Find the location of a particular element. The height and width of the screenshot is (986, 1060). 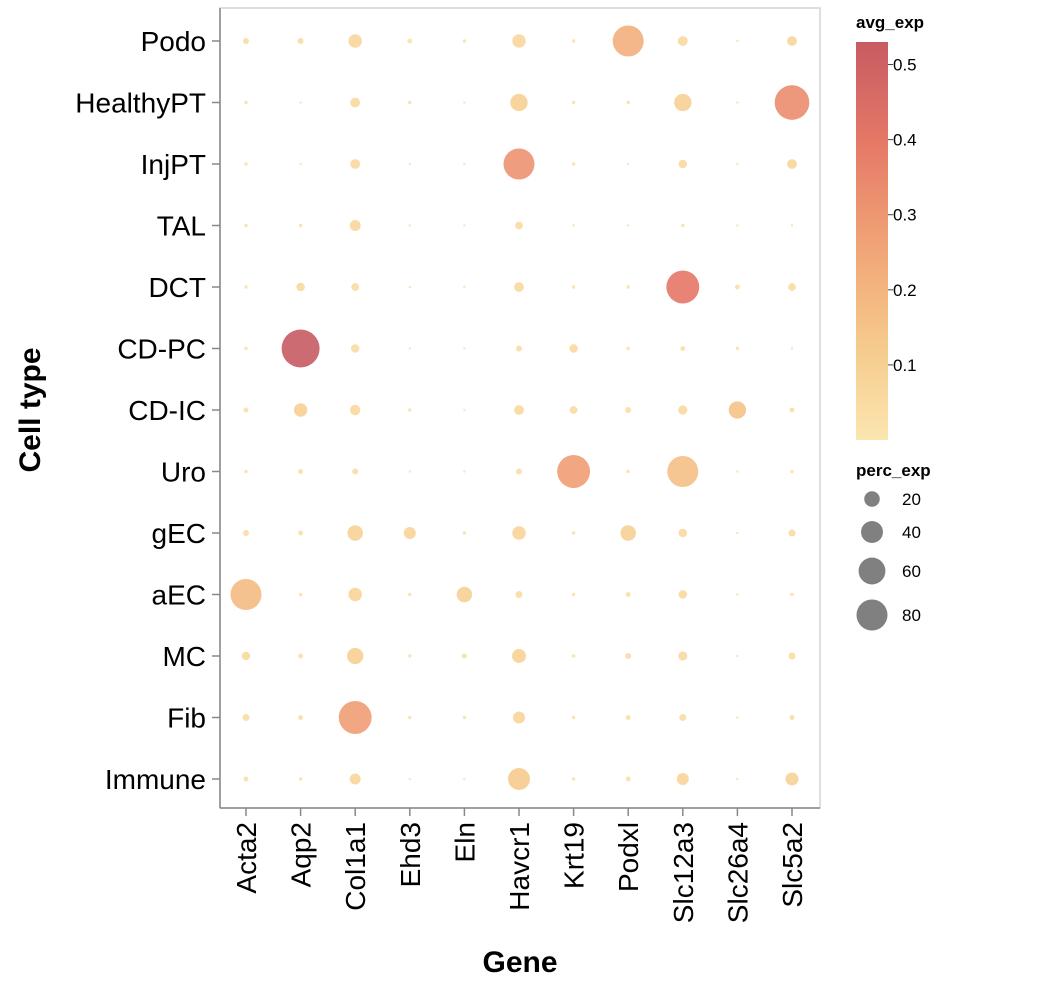

color-legend-label: 0.5 is located at coordinates (905, 65).